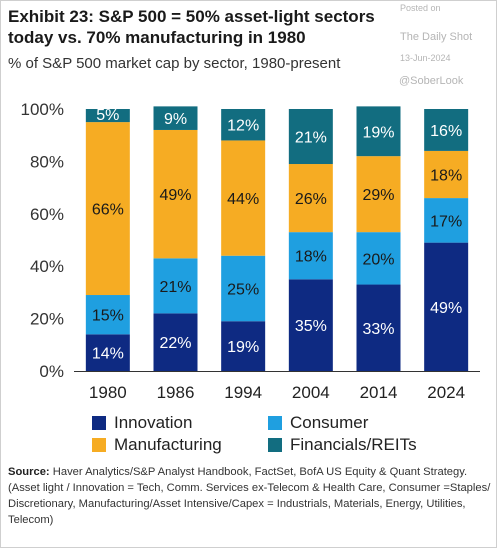 This screenshot has width=497, height=548. I want to click on data-label: 29%, so click(378, 195).